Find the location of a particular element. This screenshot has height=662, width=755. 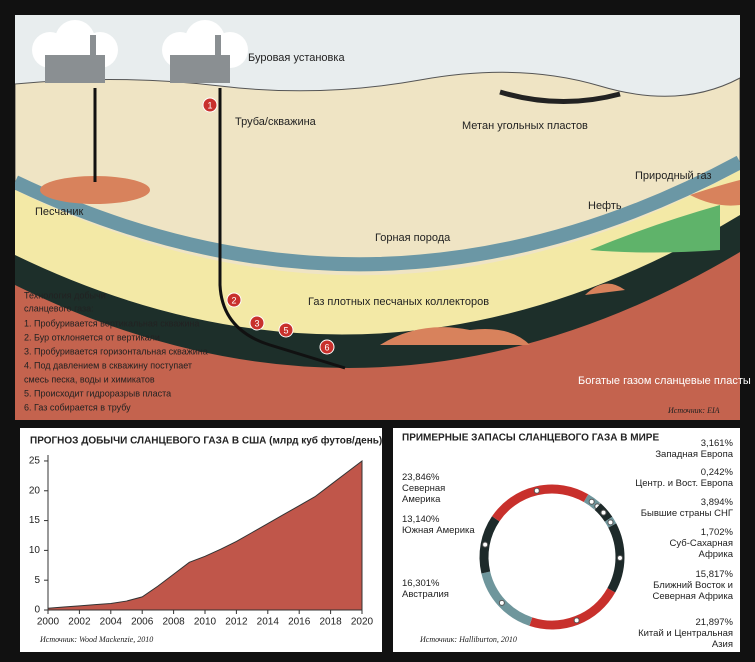

value-label: 21,897% is located at coordinates (714, 622).